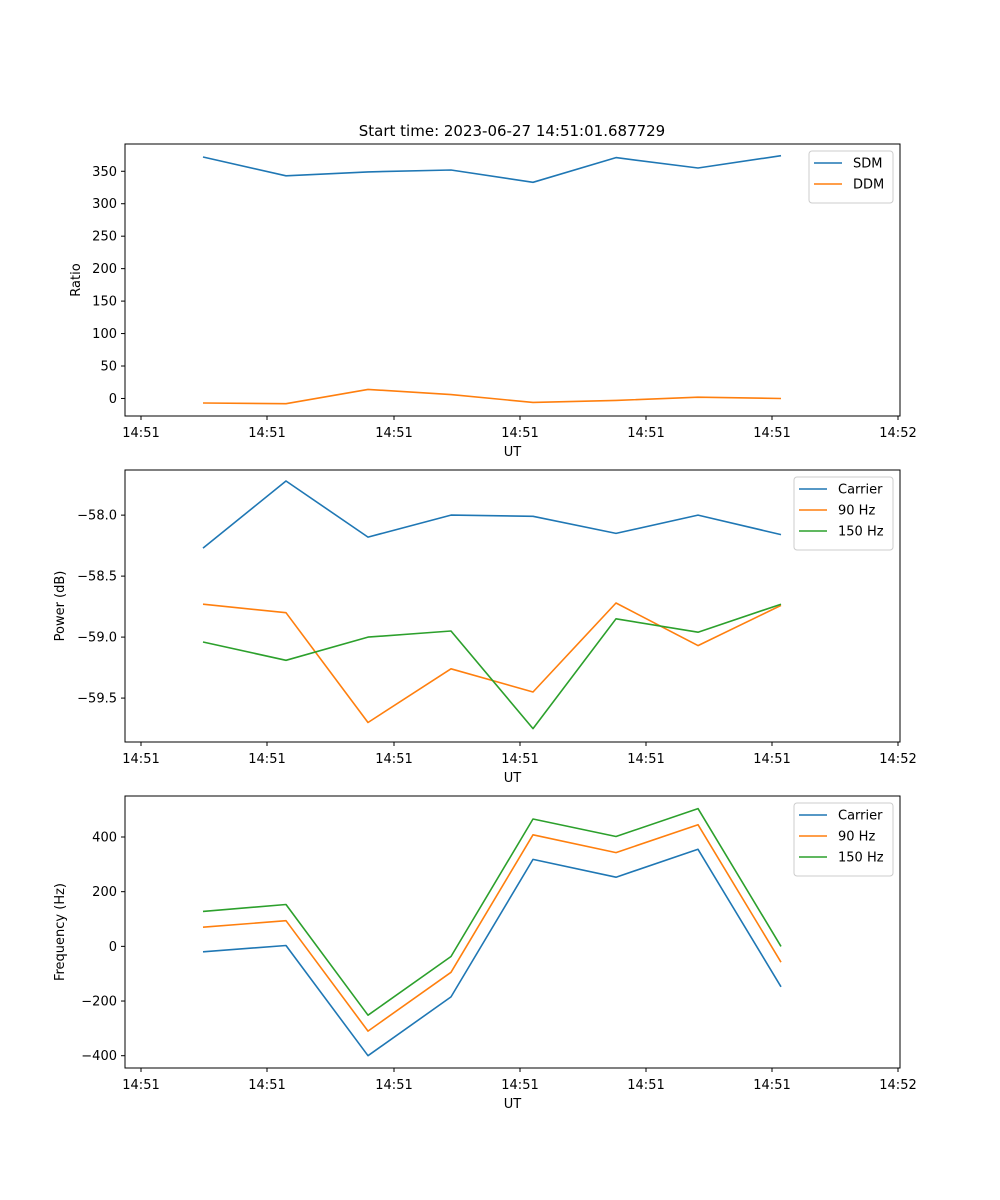 The image size is (1000, 1200). Describe the element at coordinates (104, 334) in the screenshot. I see `y-tick-label: 100` at that location.